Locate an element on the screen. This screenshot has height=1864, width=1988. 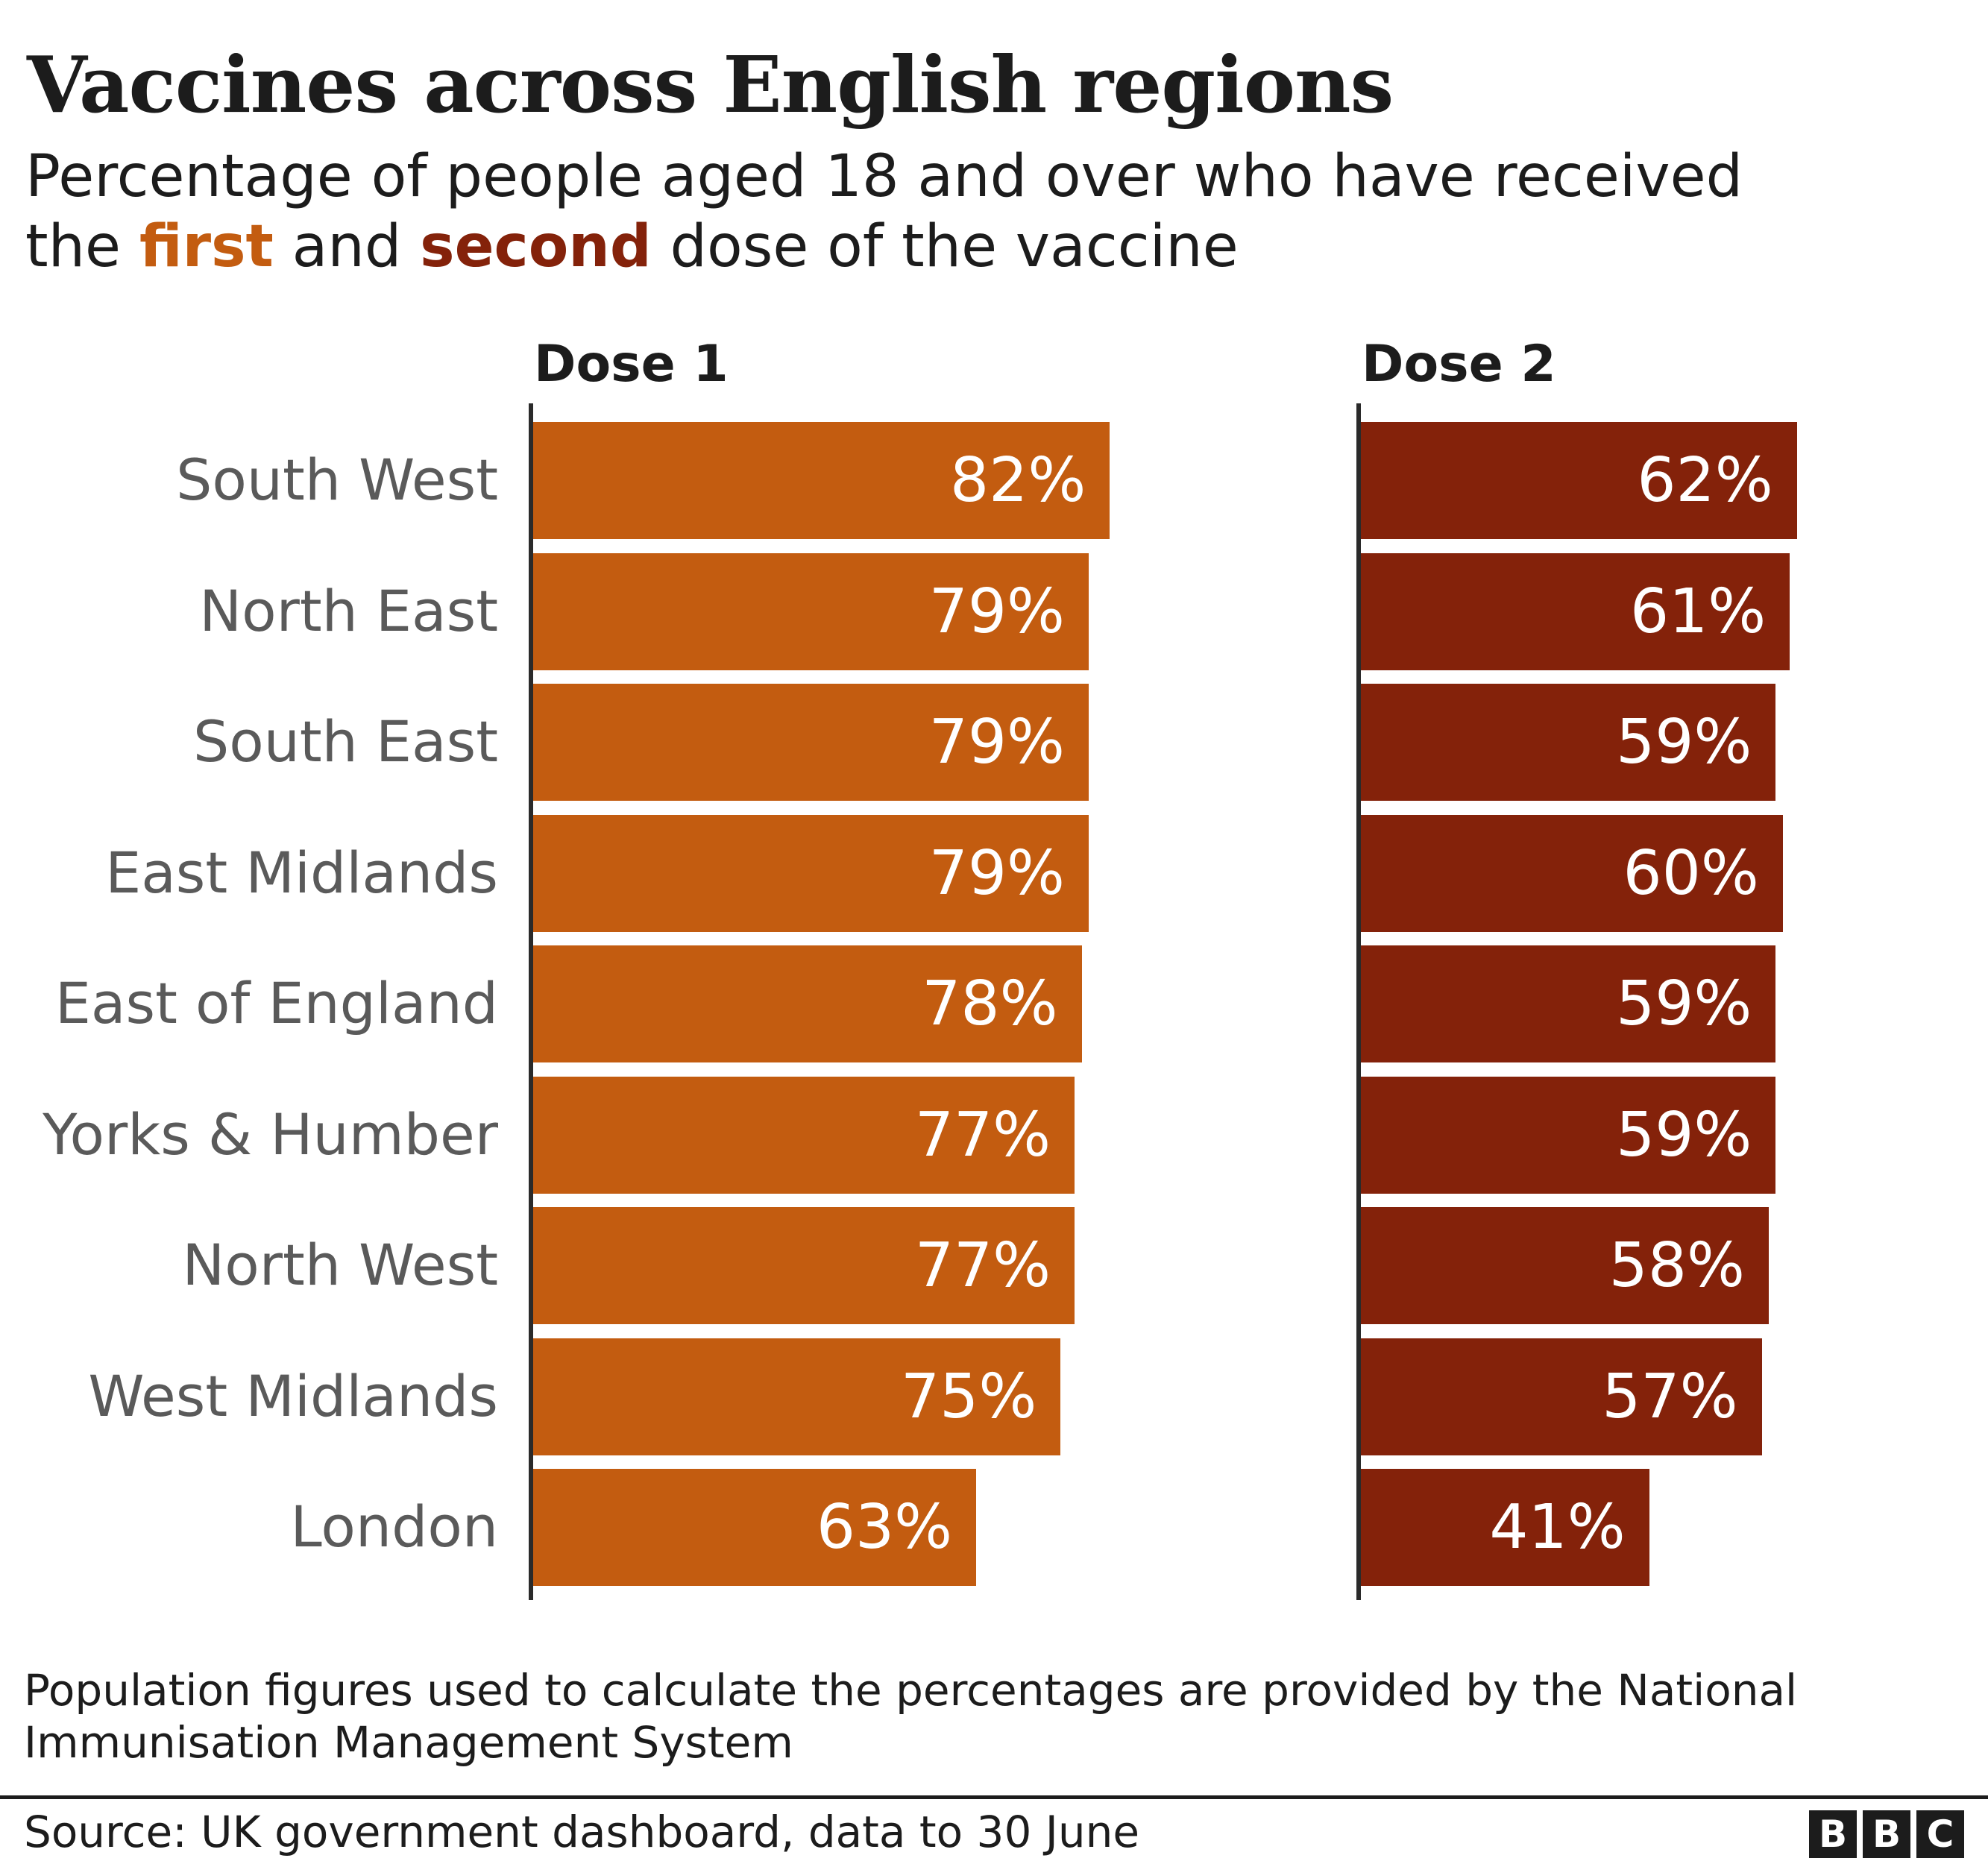
dose1-bar: 78% is located at coordinates (807, 1003).